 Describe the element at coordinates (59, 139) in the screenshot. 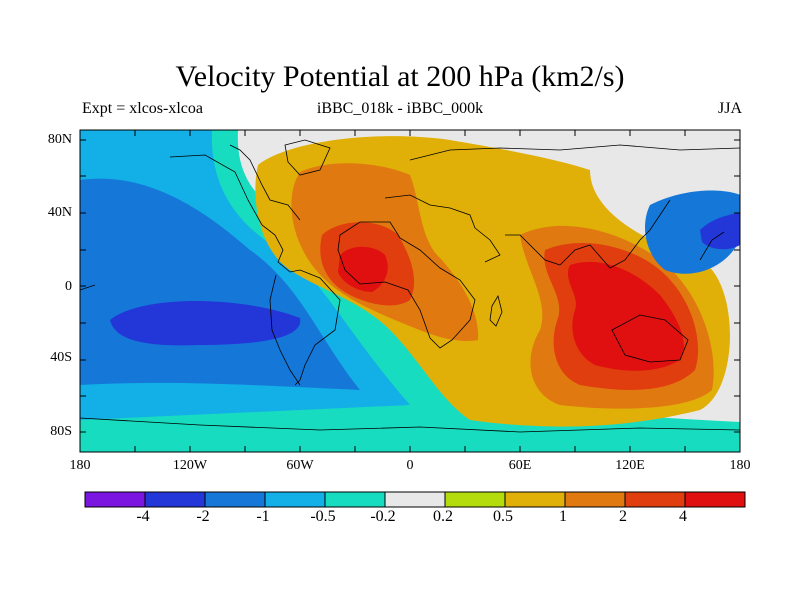

I see `lat-label-80n: 80N` at that location.